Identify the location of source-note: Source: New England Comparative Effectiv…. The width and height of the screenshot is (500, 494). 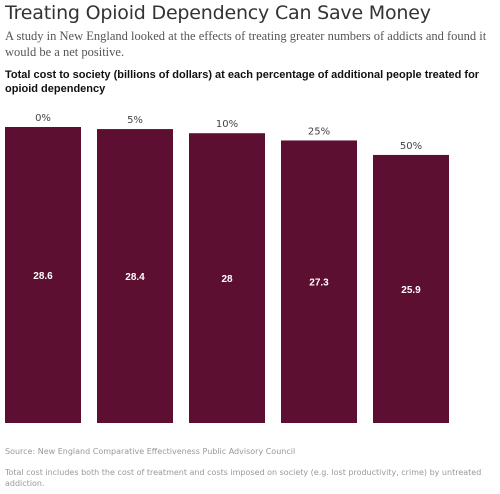
(150, 451).